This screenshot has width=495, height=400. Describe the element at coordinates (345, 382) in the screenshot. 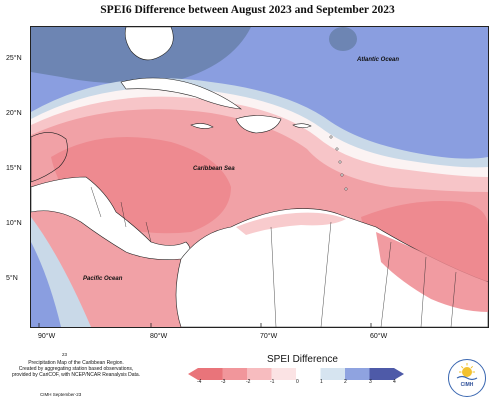

I see `legend-tick: 2` at that location.